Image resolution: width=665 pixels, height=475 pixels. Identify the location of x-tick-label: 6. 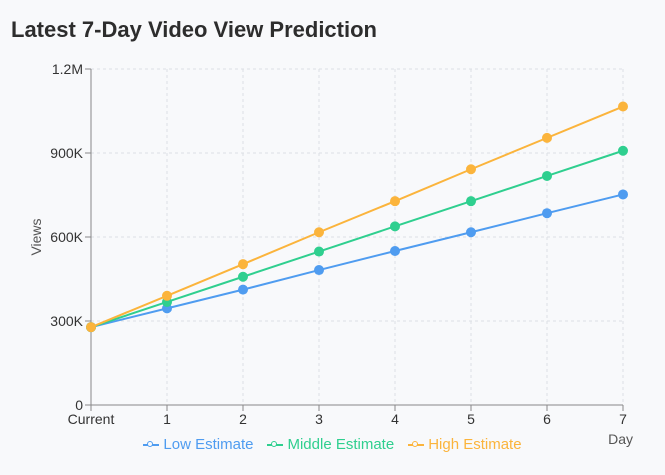
(547, 419).